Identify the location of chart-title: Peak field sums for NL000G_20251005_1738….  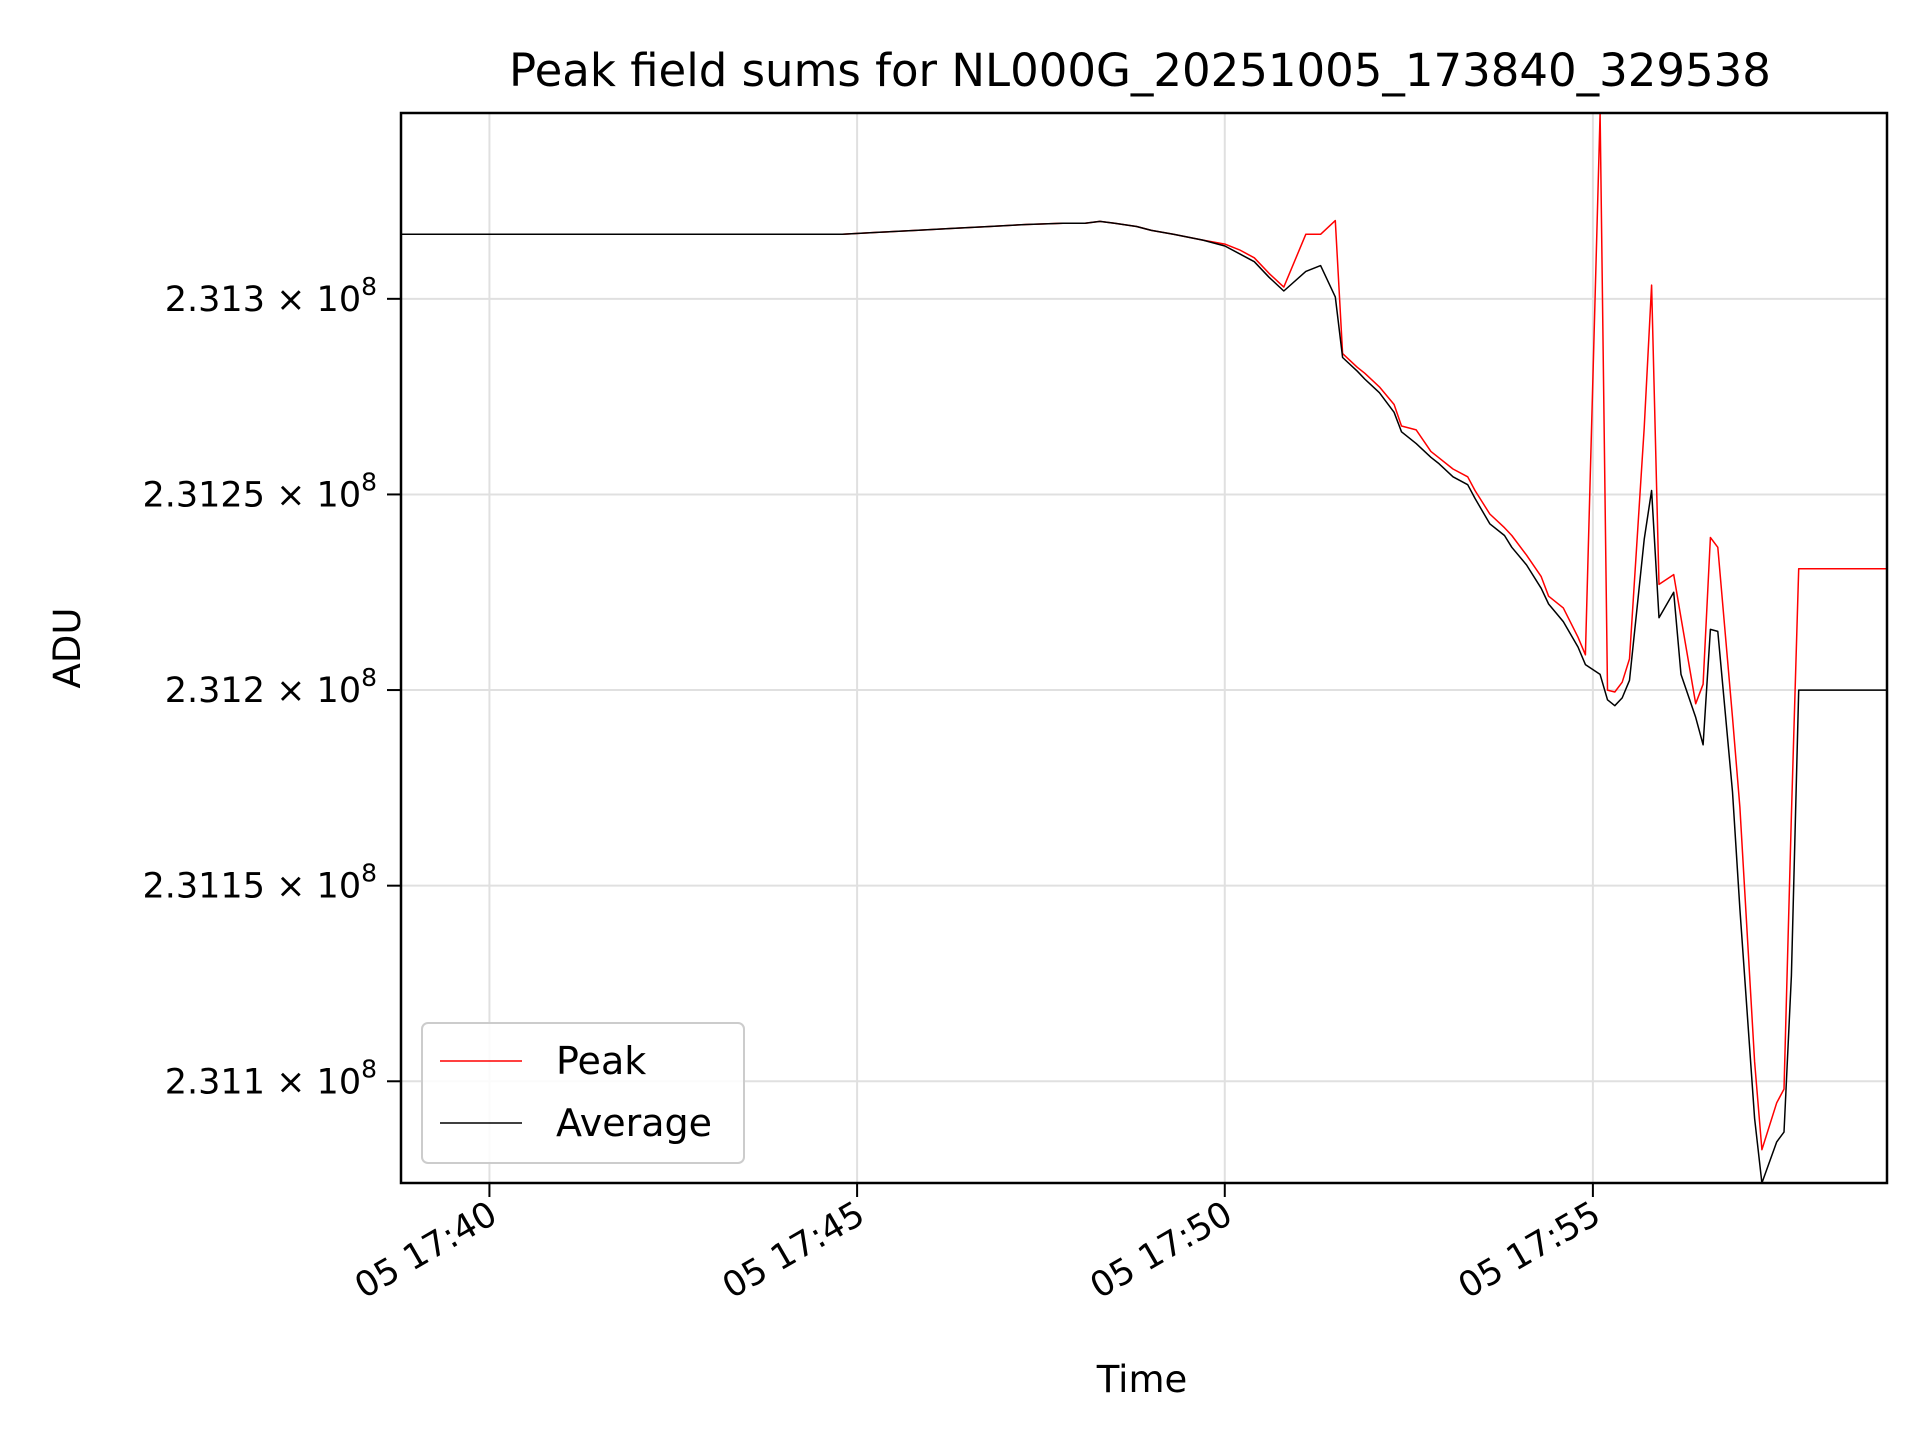
(1140, 70).